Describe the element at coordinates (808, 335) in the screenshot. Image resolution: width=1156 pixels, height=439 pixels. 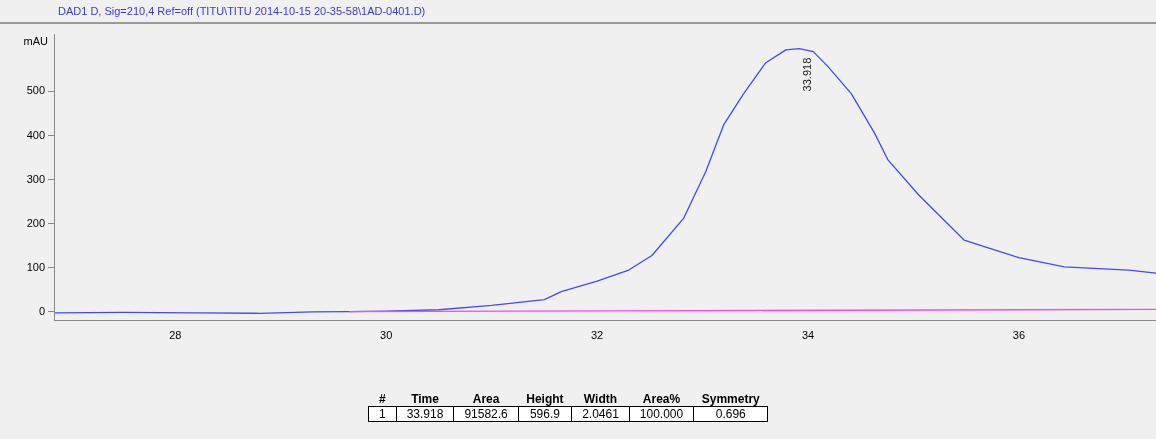
I see `x-tick-label: 34` at that location.